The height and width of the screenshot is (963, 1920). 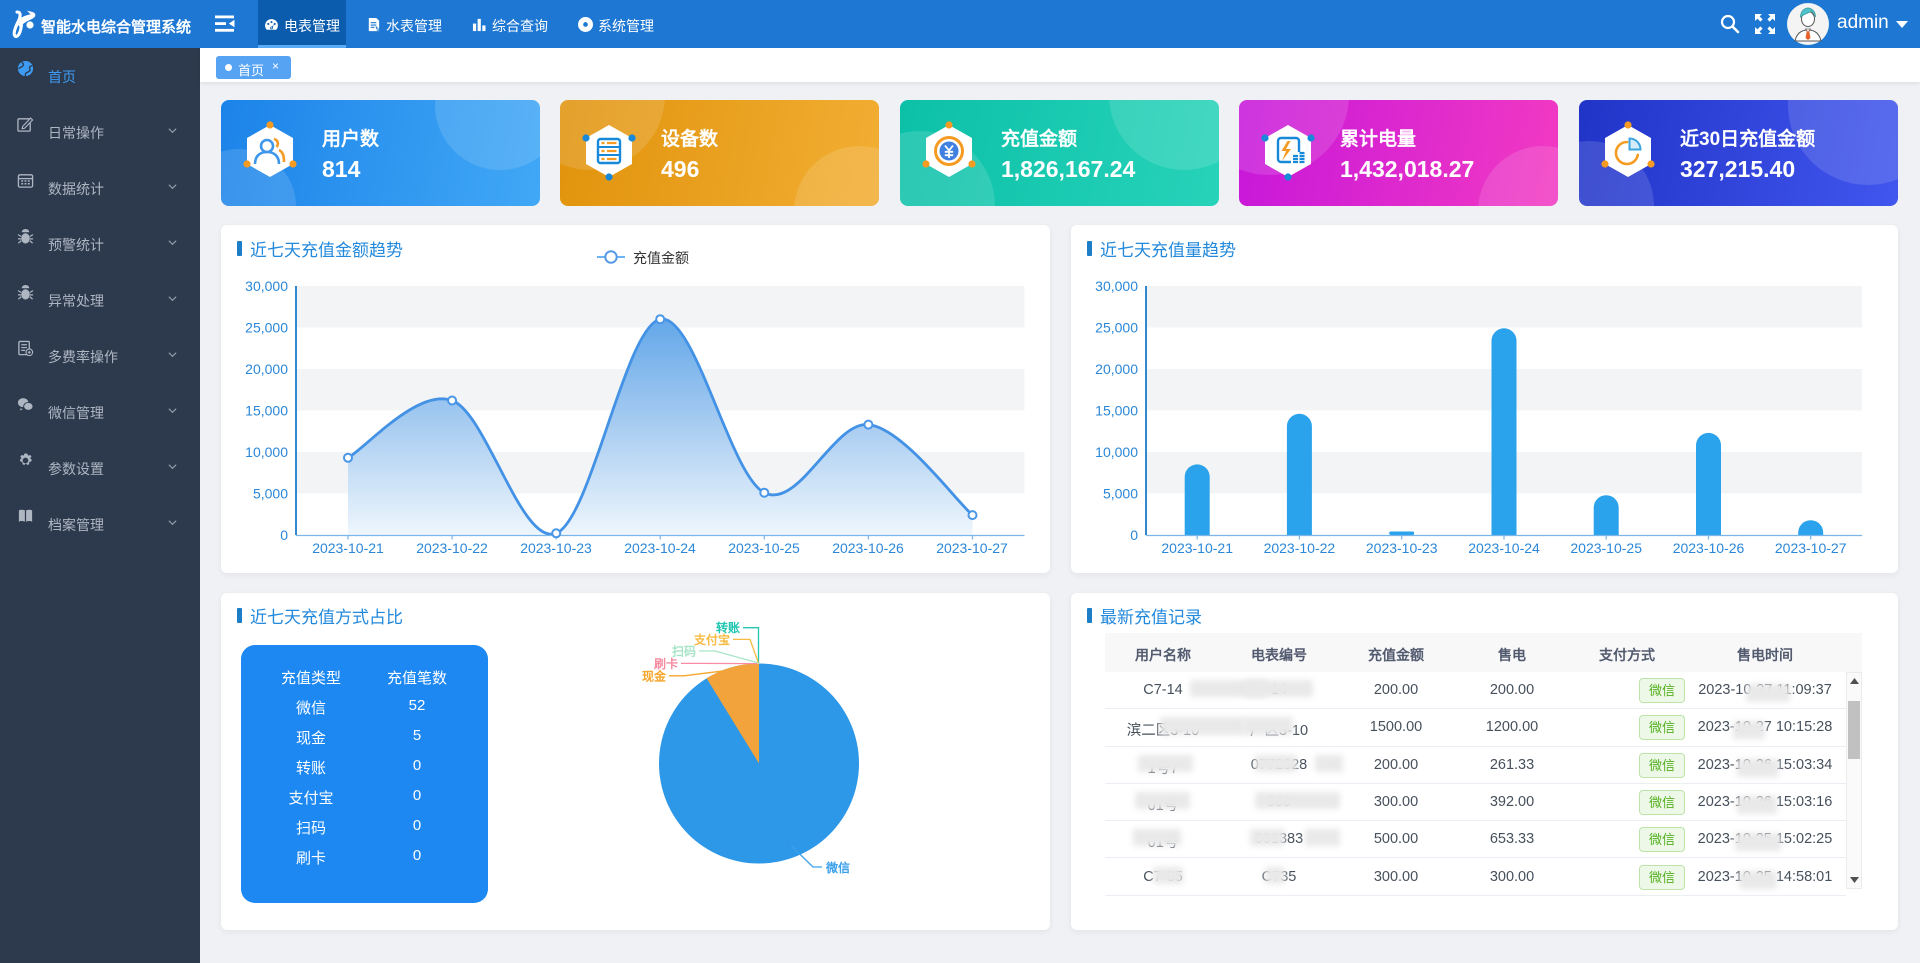 I want to click on svg-text: 支付宝, so click(x=711, y=639).